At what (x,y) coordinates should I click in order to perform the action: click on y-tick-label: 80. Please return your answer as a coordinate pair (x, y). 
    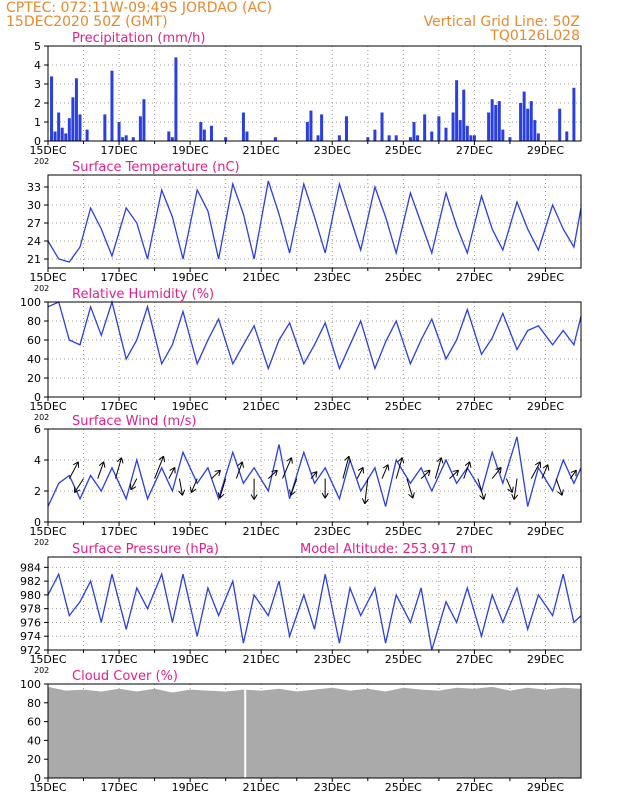
    Looking at the image, I should click on (34, 703).